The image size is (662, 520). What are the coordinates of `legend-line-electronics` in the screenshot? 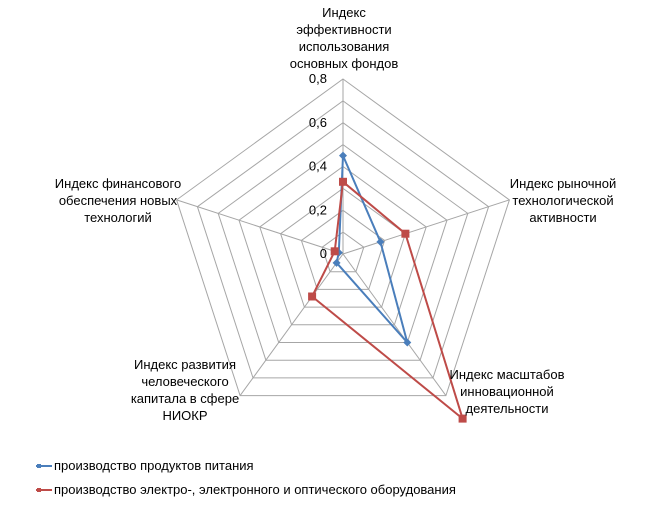 It's located at (44, 489).